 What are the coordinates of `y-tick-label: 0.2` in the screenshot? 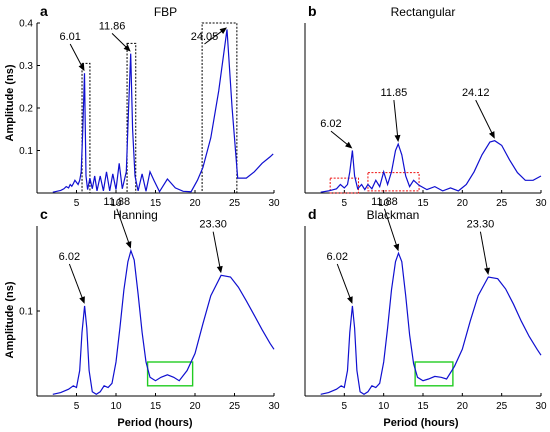 It's located at (26, 109).